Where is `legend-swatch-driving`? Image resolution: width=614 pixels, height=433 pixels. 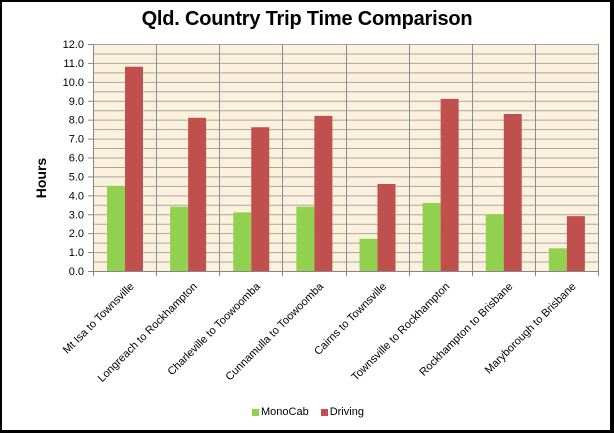
legend-swatch-driving is located at coordinates (324, 412).